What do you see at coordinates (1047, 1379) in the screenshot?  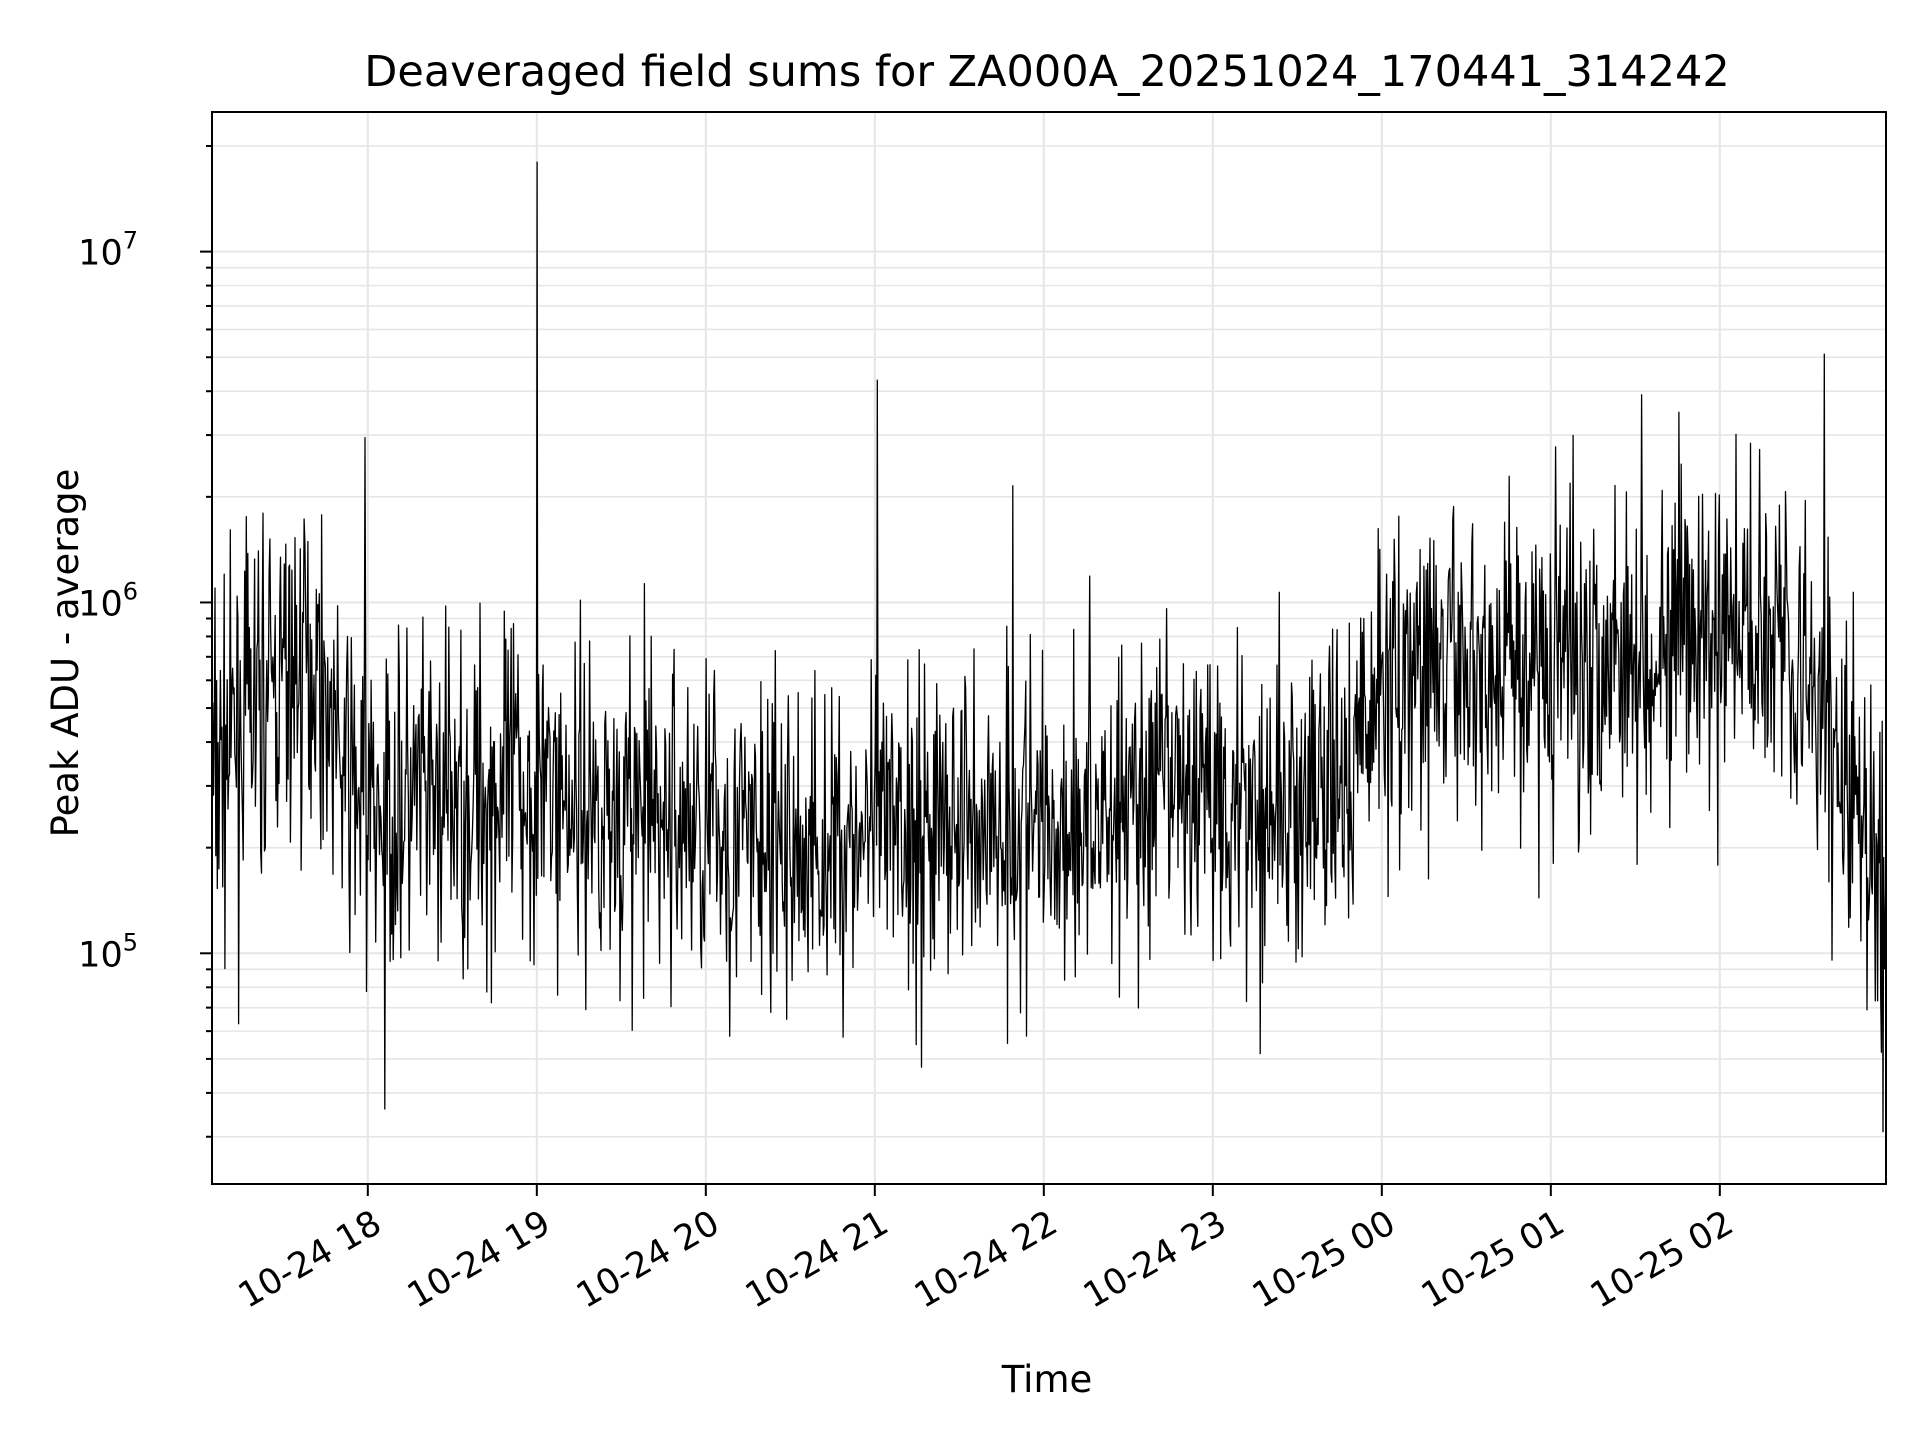 I see `x-axis-label: Time` at bounding box center [1047, 1379].